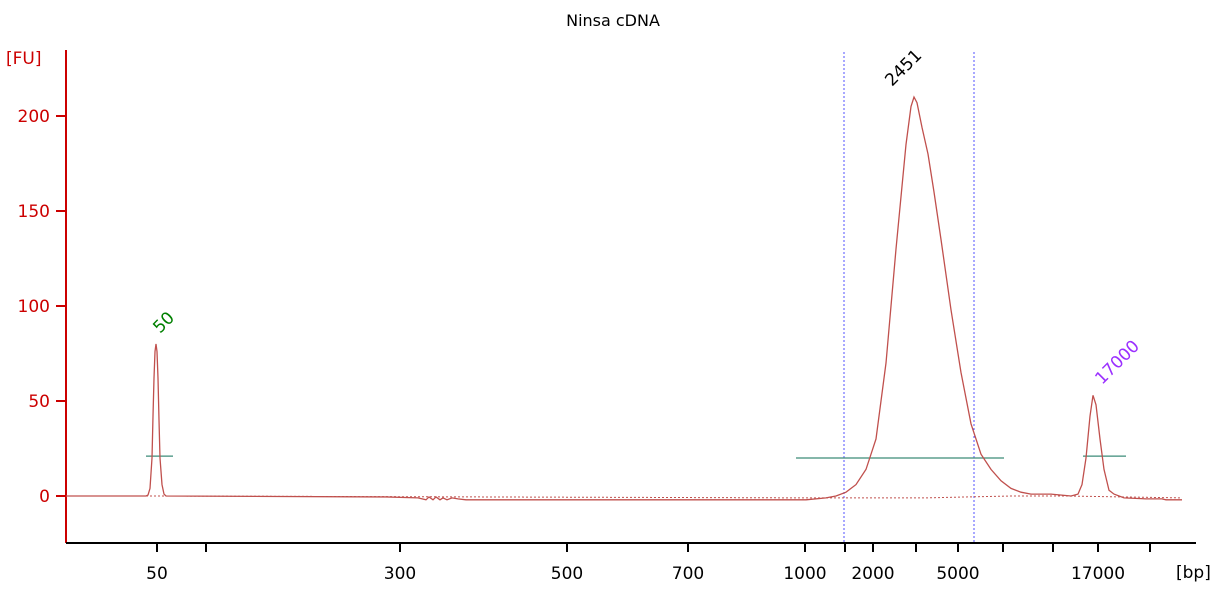 Image resolution: width=1216 pixels, height=590 pixels. I want to click on y-tick-label: 0, so click(44, 497).